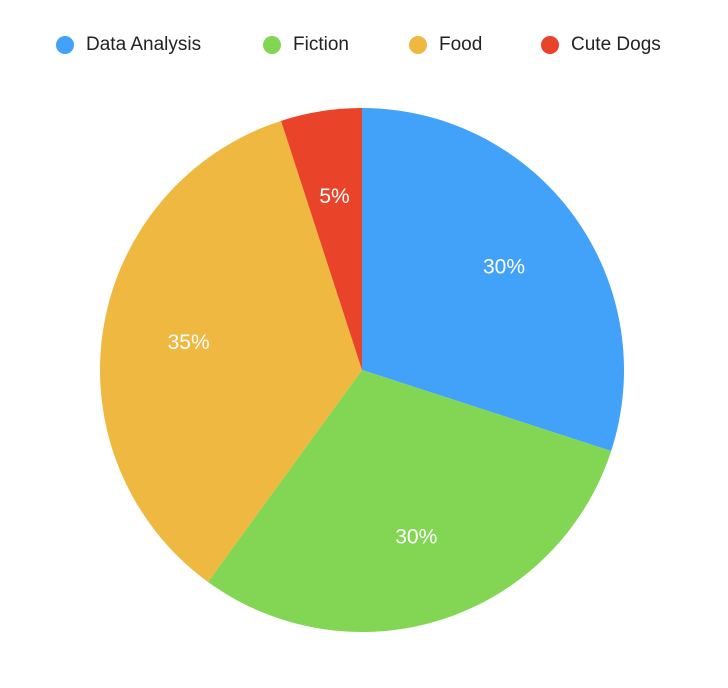 Image resolution: width=728 pixels, height=688 pixels. What do you see at coordinates (144, 44) in the screenshot?
I see `legend-label-data-analysis: Data Analysis` at bounding box center [144, 44].